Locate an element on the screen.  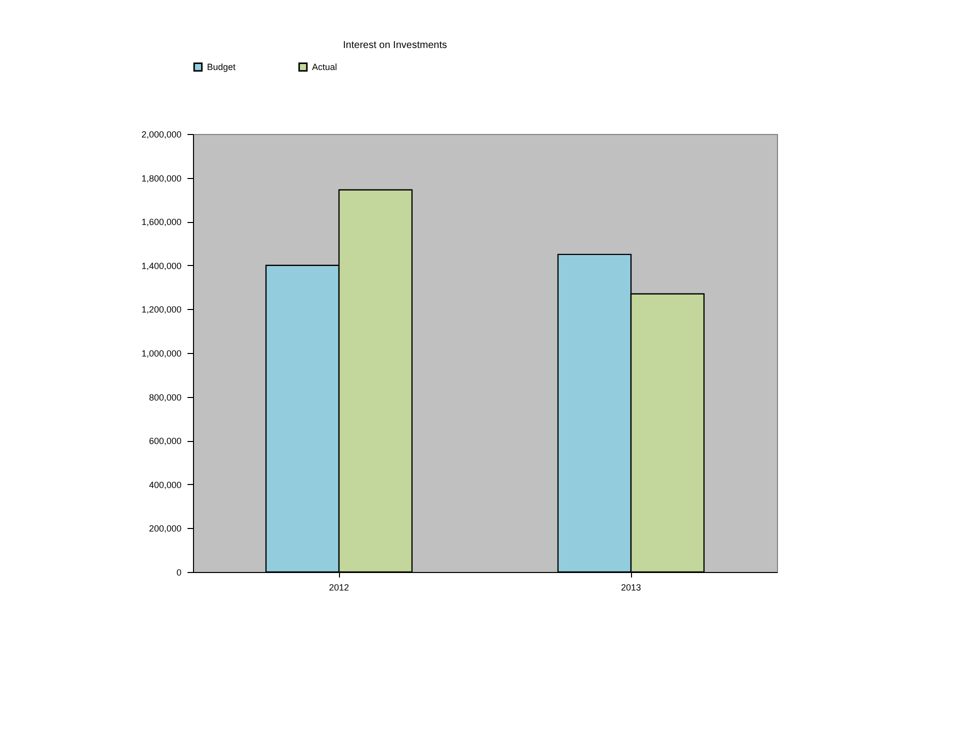
y-tick-label: 1,200,000 is located at coordinates (161, 309).